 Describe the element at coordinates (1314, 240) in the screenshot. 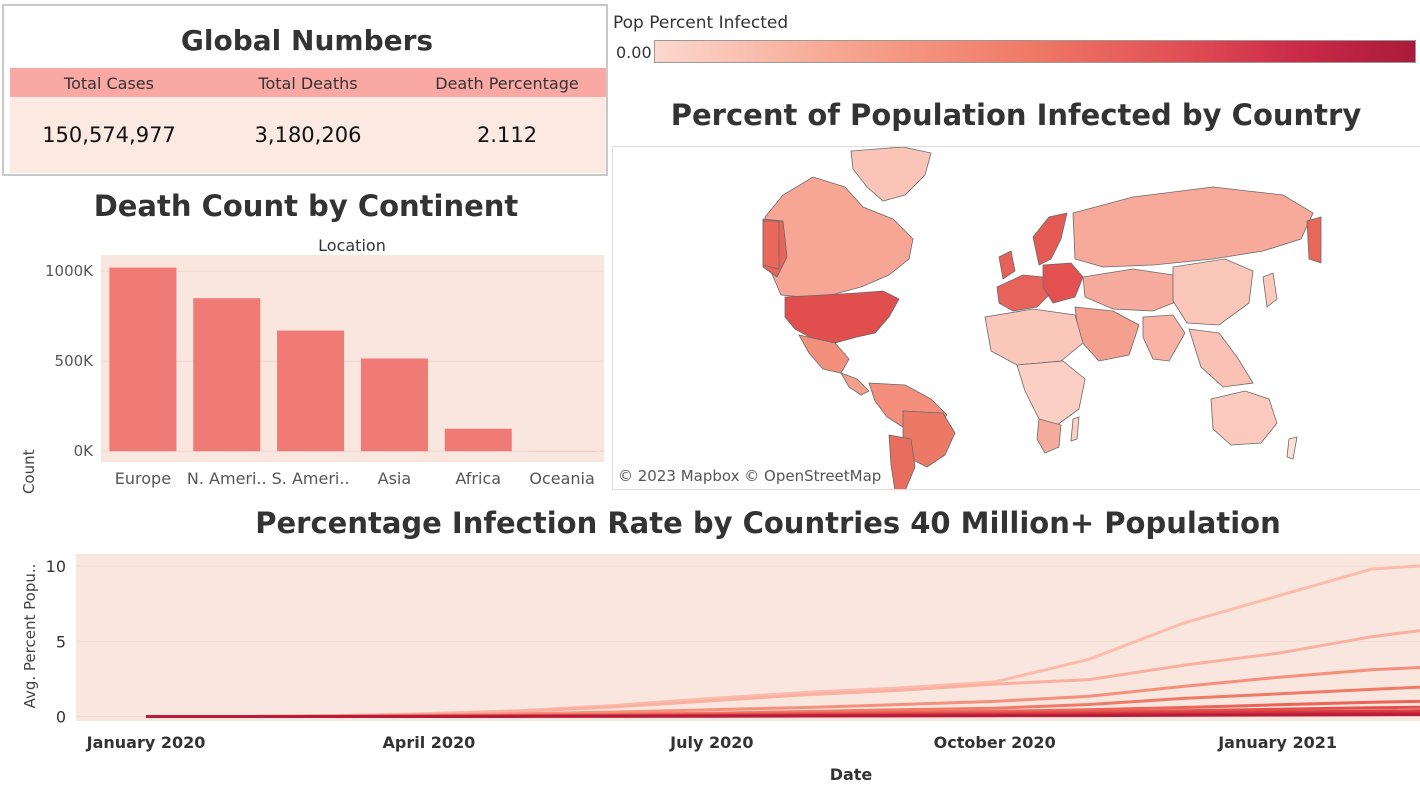

I see `map-region-far-east-russia` at that location.